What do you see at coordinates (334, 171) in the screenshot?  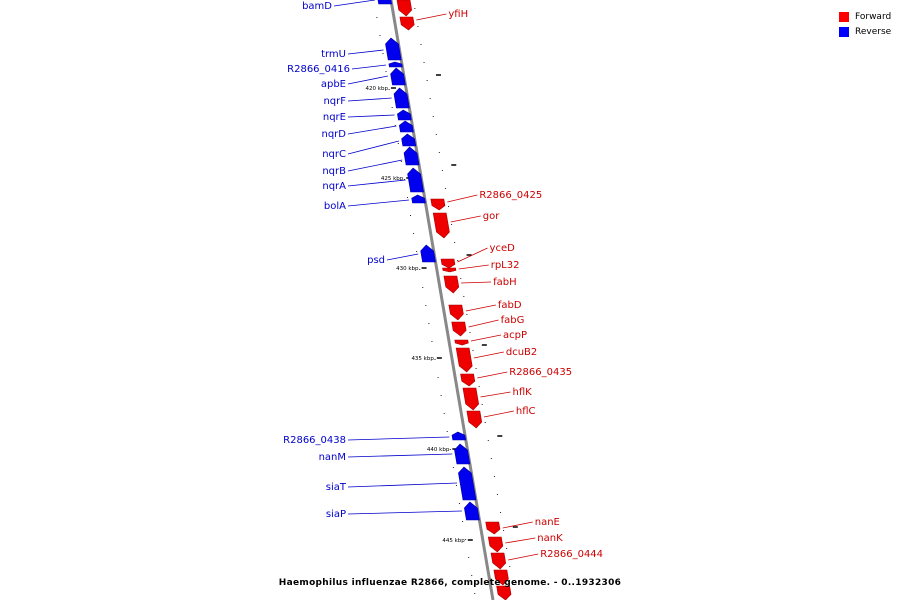 I see `reverse-gene-label: nqrB` at bounding box center [334, 171].